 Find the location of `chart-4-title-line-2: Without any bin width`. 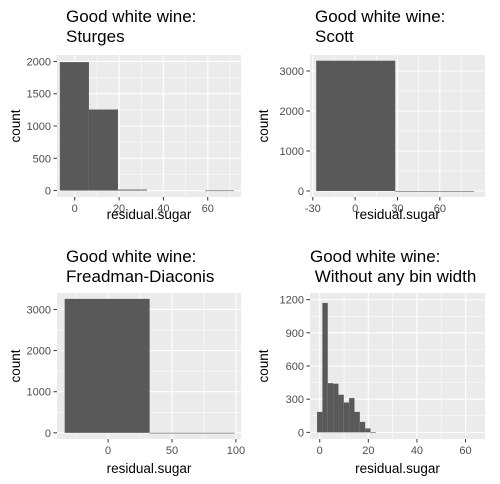

chart-4-title-line-2: Without any bin width is located at coordinates (393, 276).